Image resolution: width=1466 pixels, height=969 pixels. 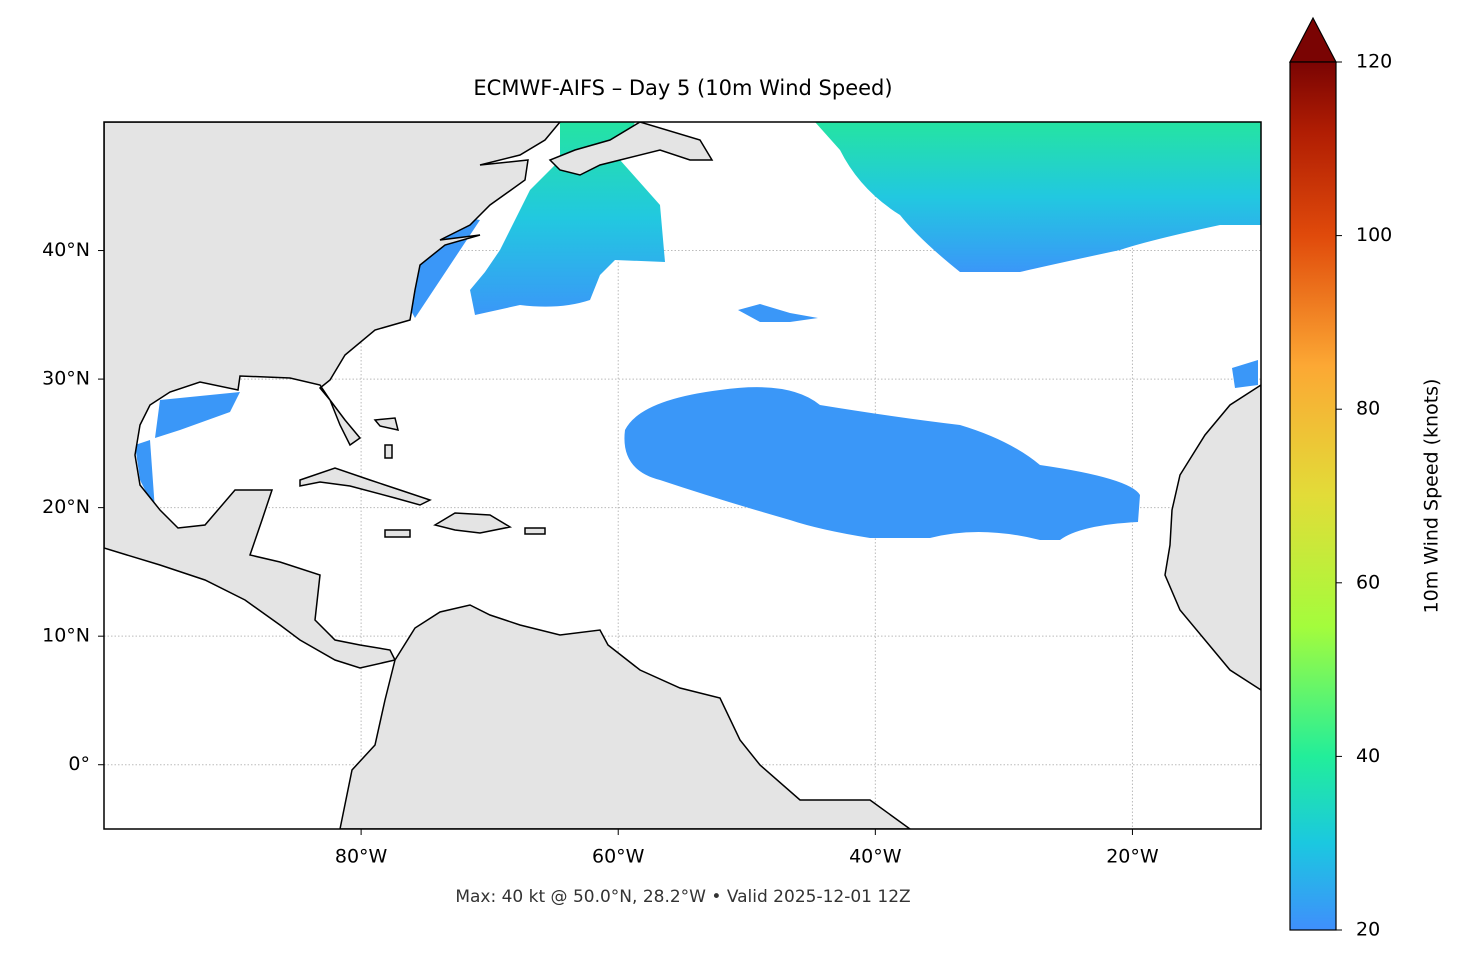 I want to click on colorbar-label: 10m Wind Speed (knots), so click(x=1432, y=496).